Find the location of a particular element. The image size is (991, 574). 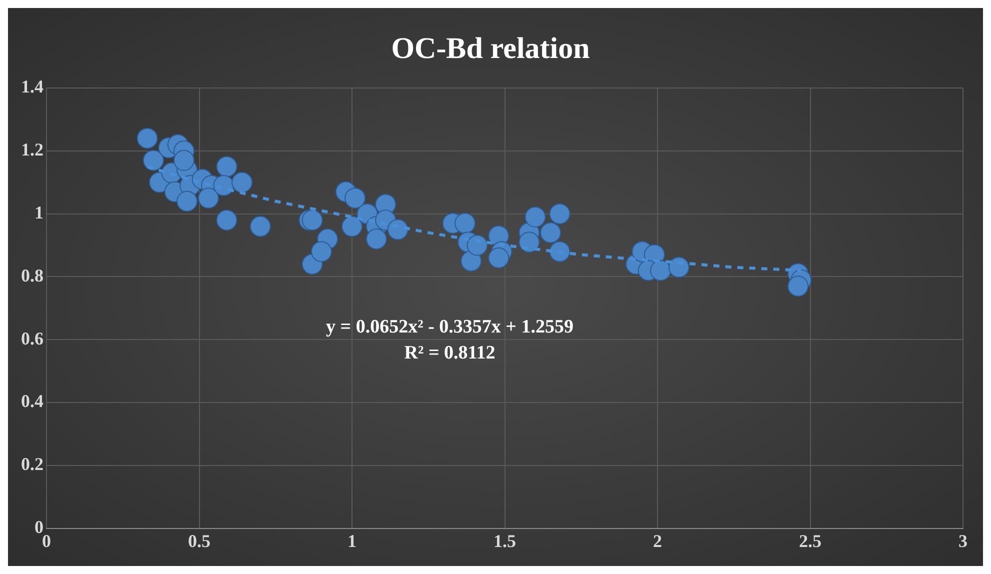

y-tick-label: 0 is located at coordinates (39, 527).